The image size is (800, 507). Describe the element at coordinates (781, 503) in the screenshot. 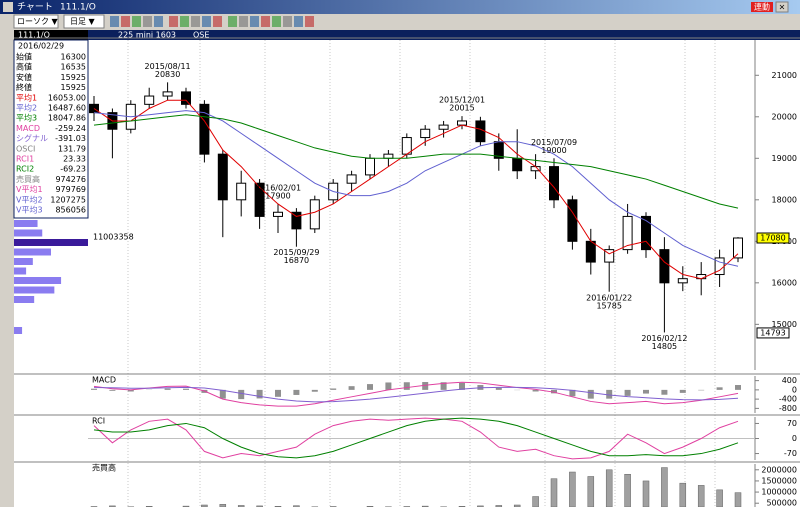

I see `y-tick-label: 500000` at that location.